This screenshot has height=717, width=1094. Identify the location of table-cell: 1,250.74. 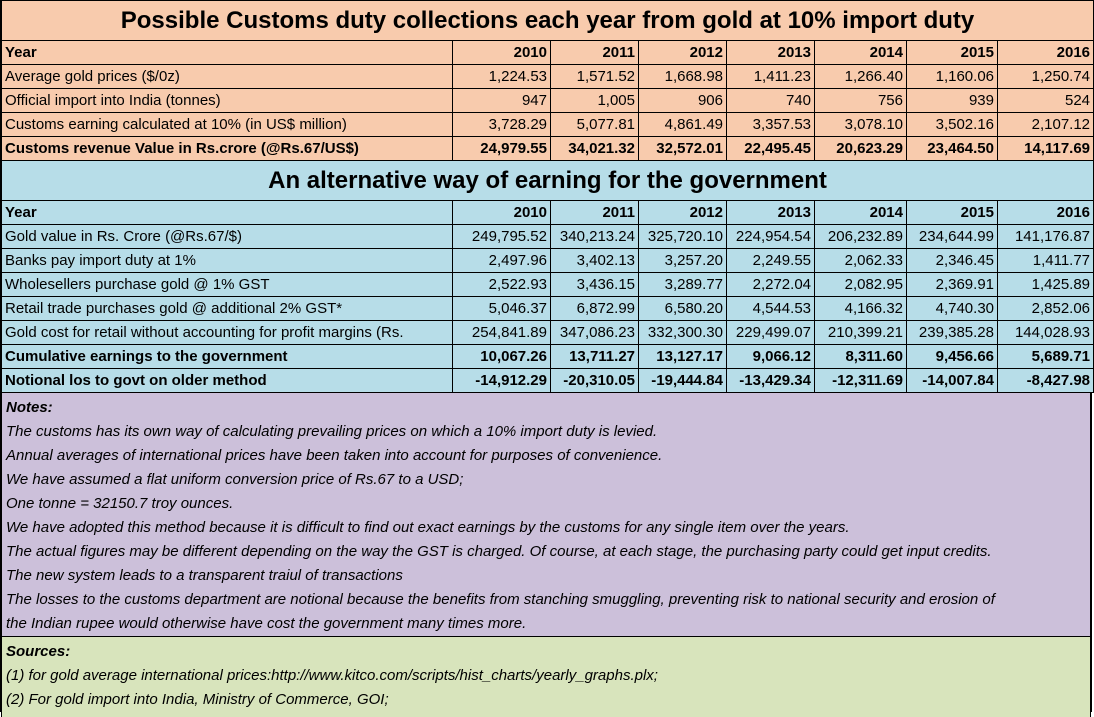
(1045, 76).